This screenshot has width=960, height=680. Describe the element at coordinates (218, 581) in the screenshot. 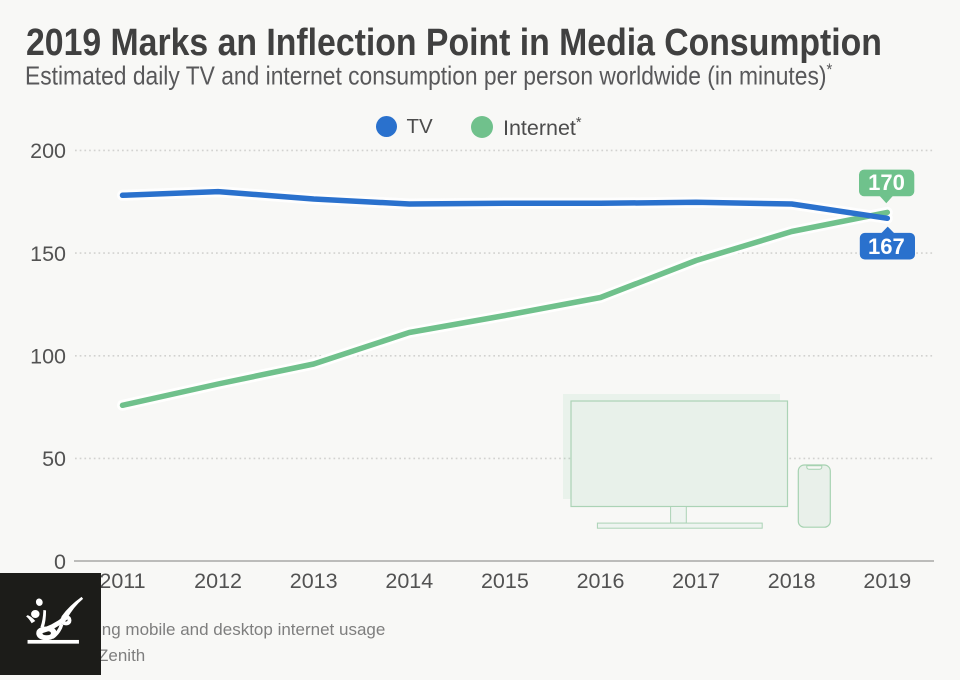

I see `svg-text: 2012` at that location.